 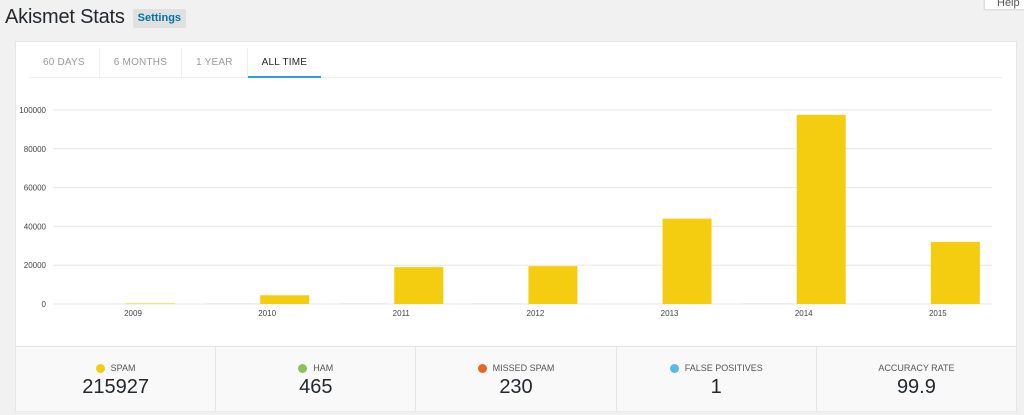 I want to click on page-header: Akismet Stats Settings, so click(x=96, y=17).